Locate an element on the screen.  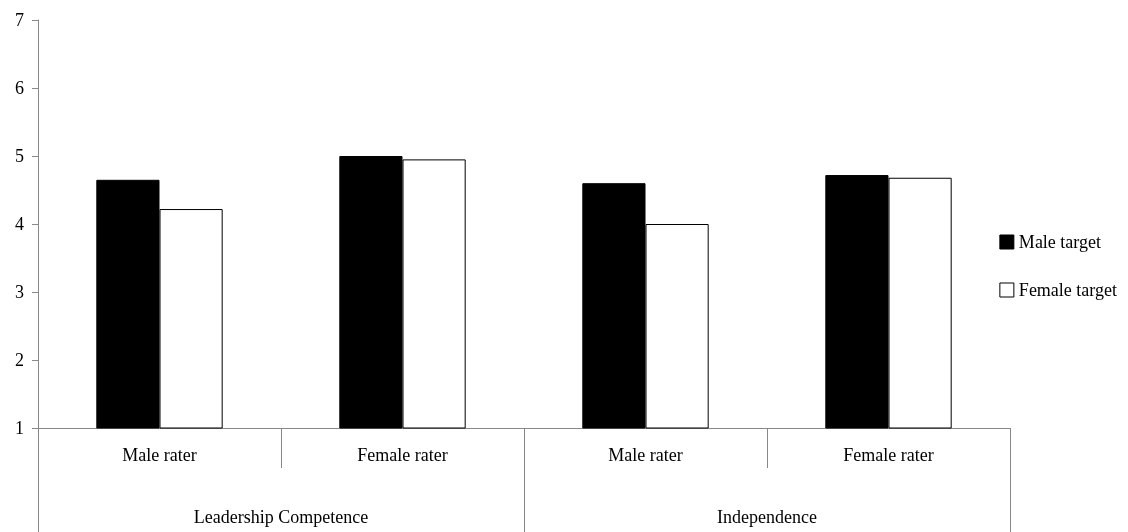
y-tick-label: 2 is located at coordinates (19, 360).